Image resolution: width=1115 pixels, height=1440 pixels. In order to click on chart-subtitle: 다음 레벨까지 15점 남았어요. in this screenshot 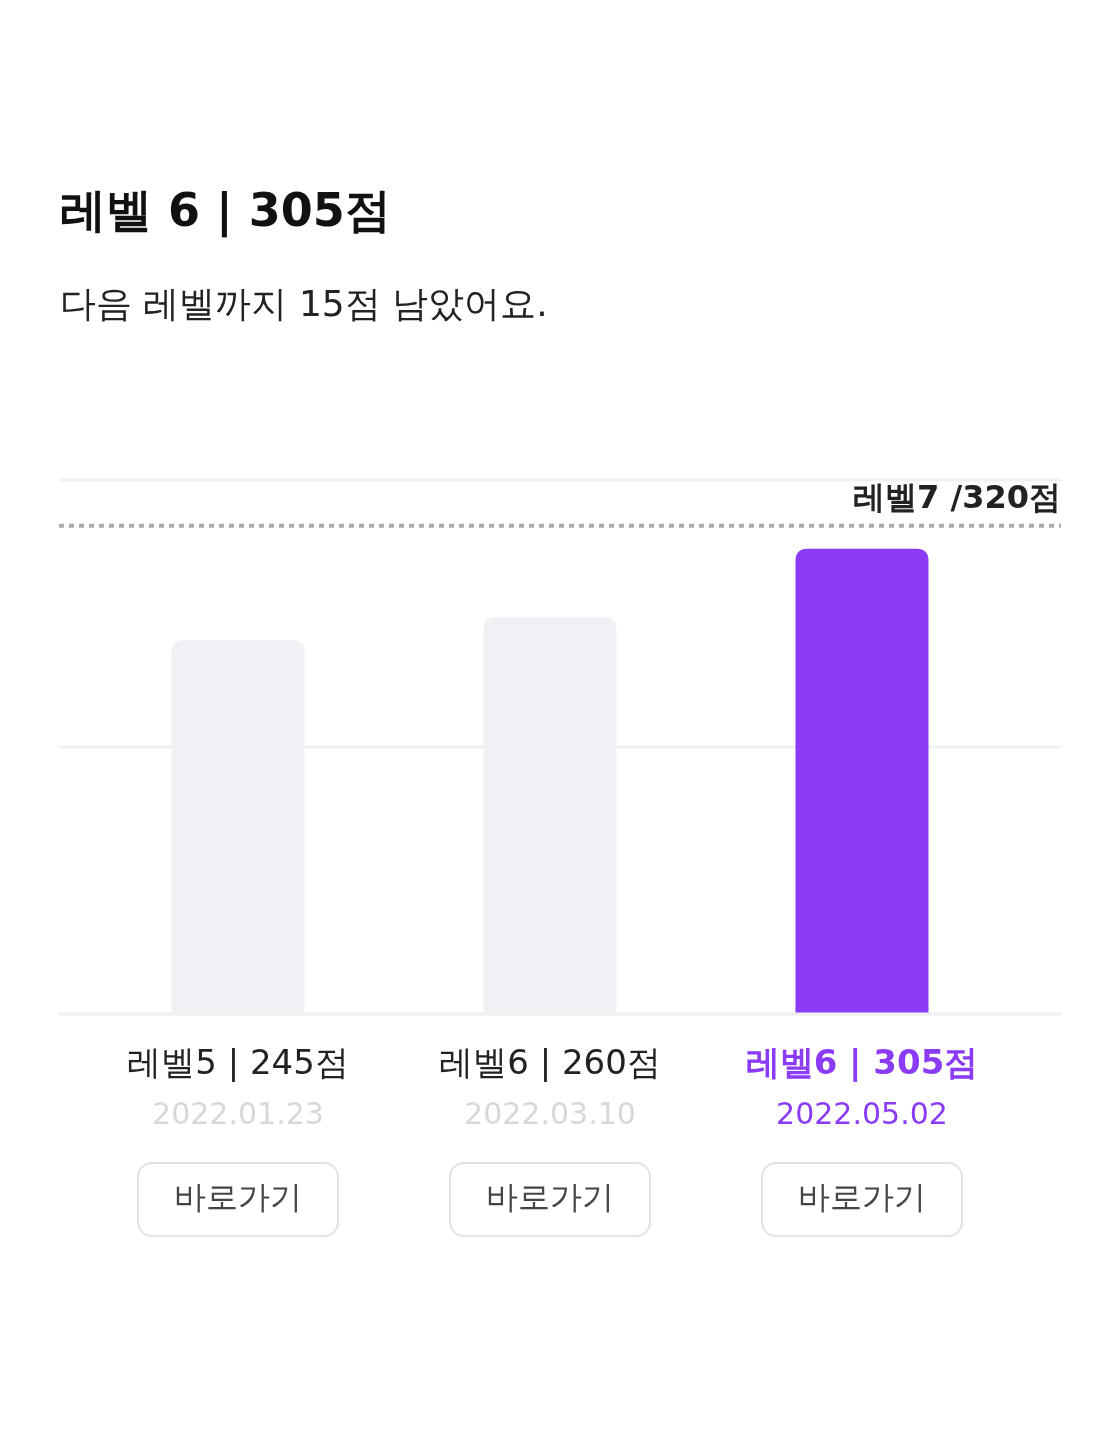, I will do `click(304, 303)`.